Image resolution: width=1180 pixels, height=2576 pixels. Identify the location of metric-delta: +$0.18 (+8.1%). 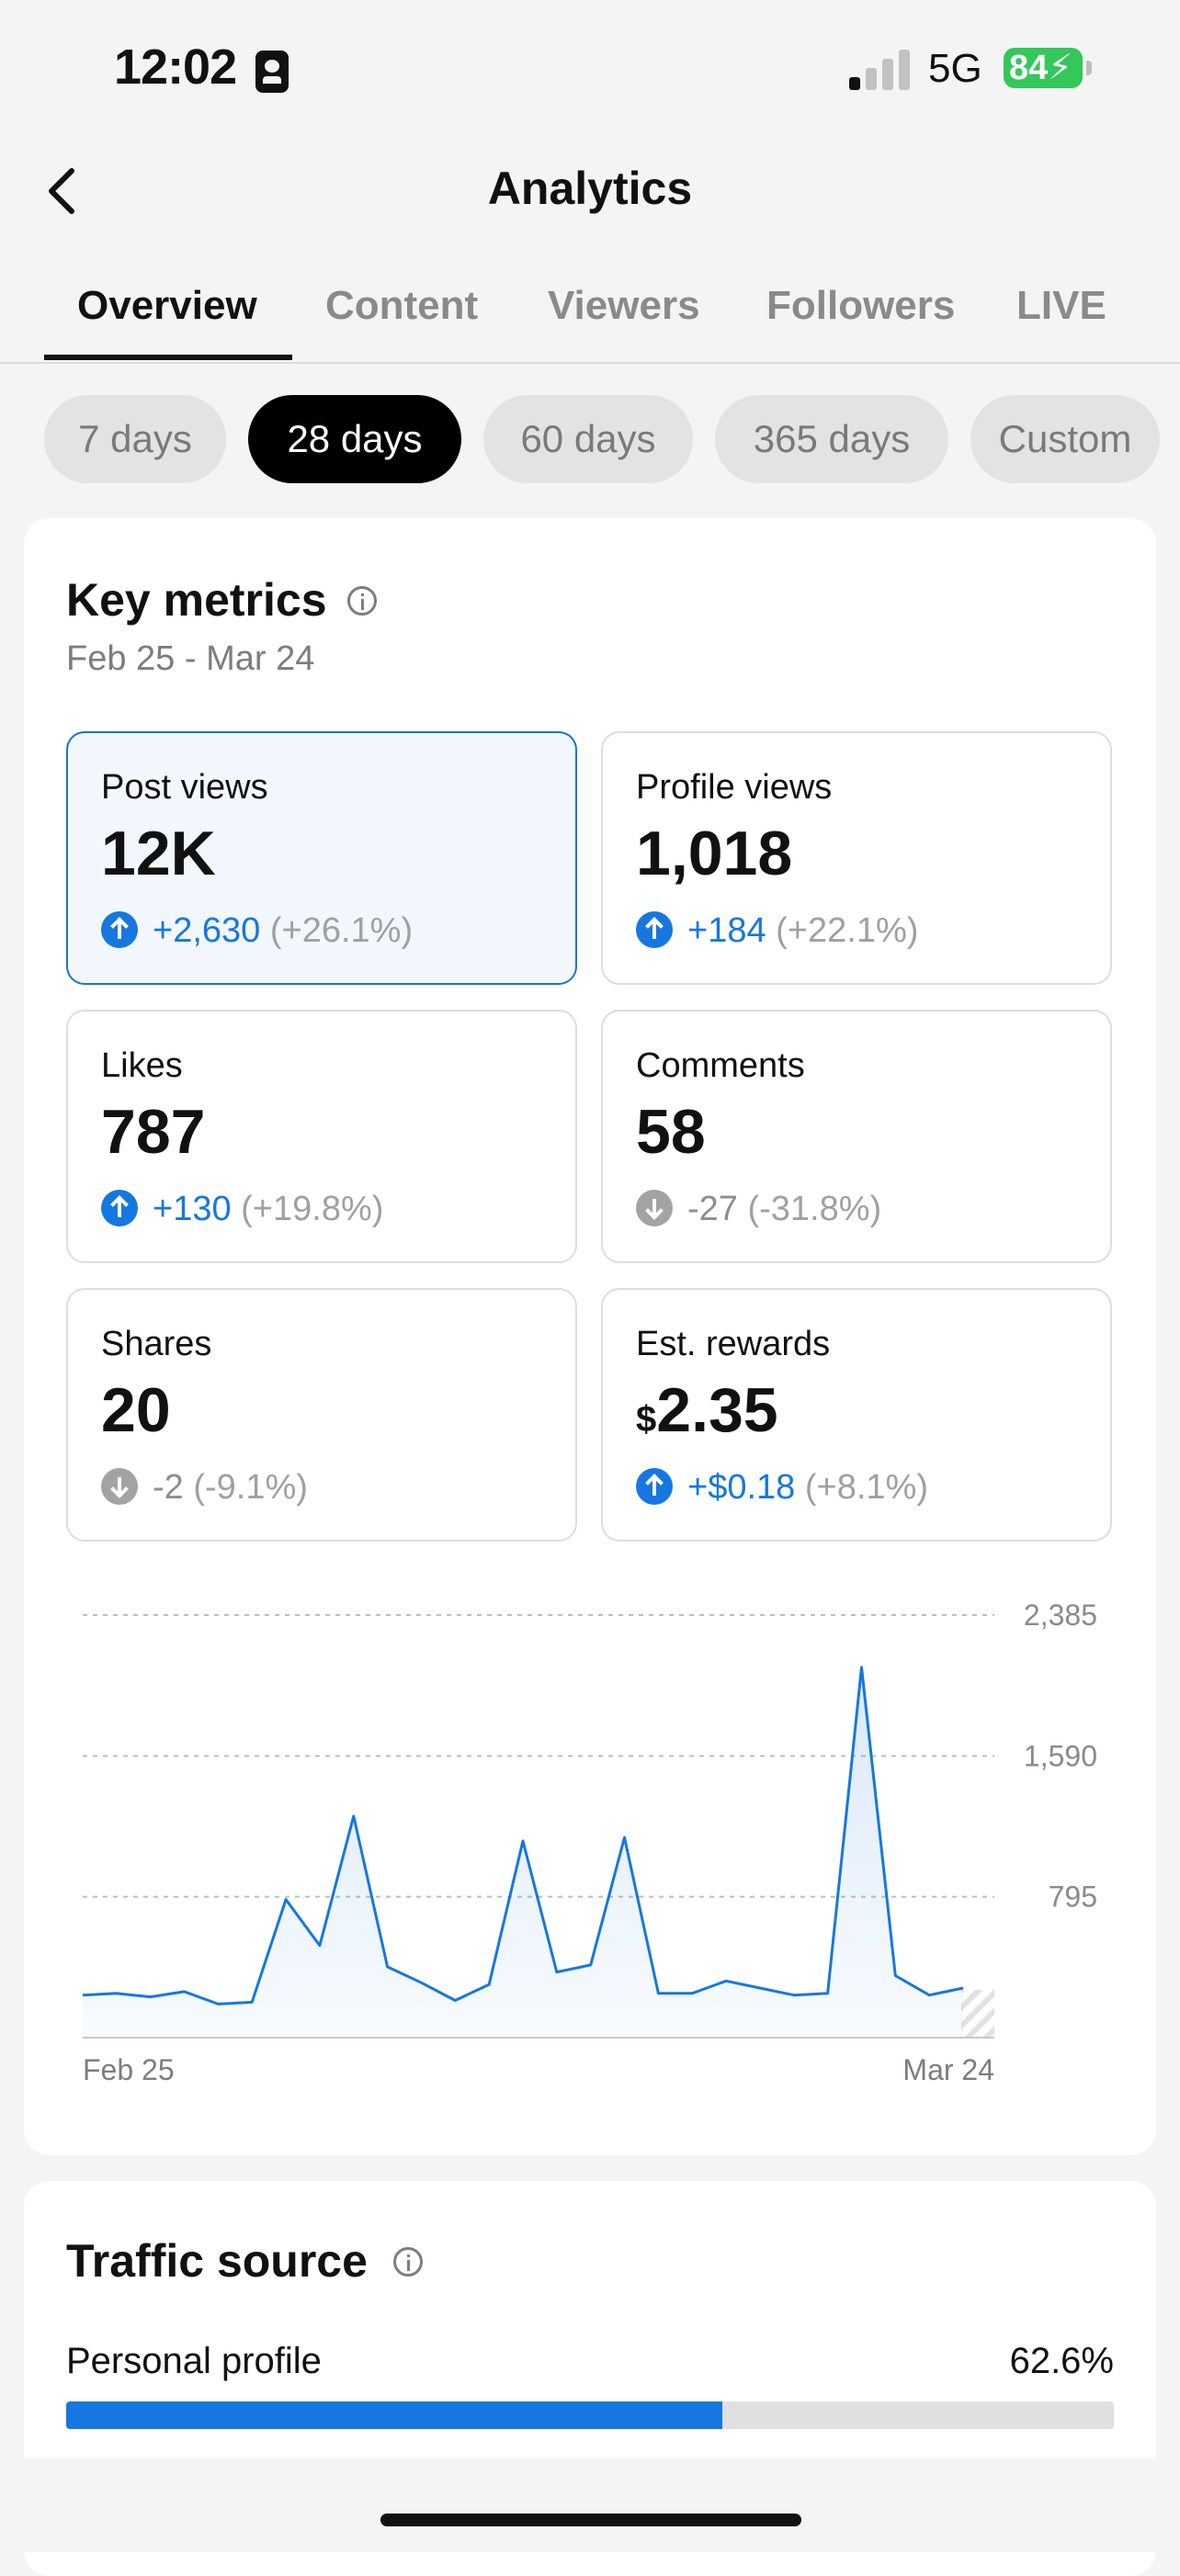
(782, 1488).